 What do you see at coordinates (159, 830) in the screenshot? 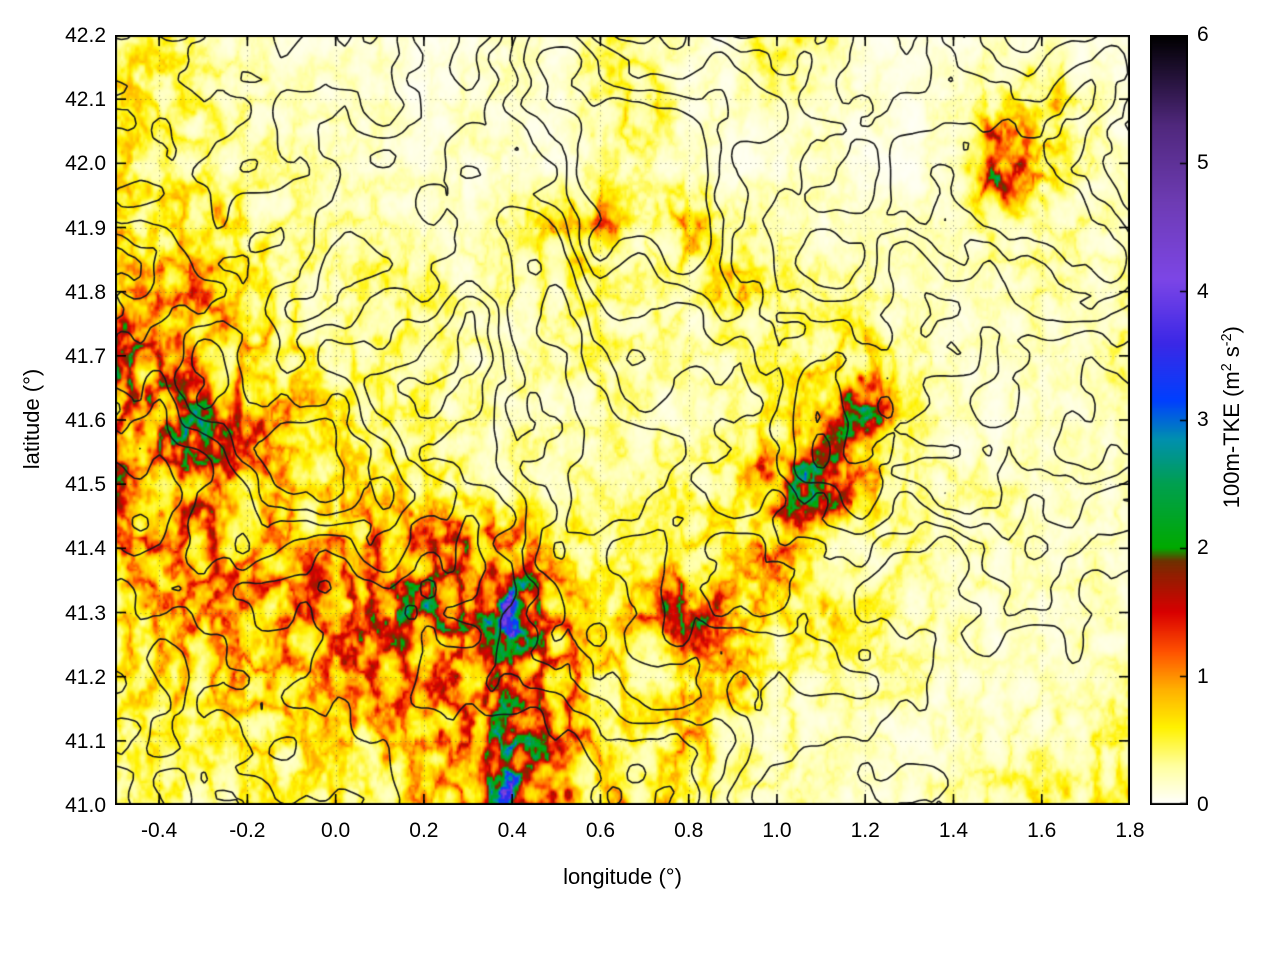
I see `x-tick-label: -0.4` at bounding box center [159, 830].